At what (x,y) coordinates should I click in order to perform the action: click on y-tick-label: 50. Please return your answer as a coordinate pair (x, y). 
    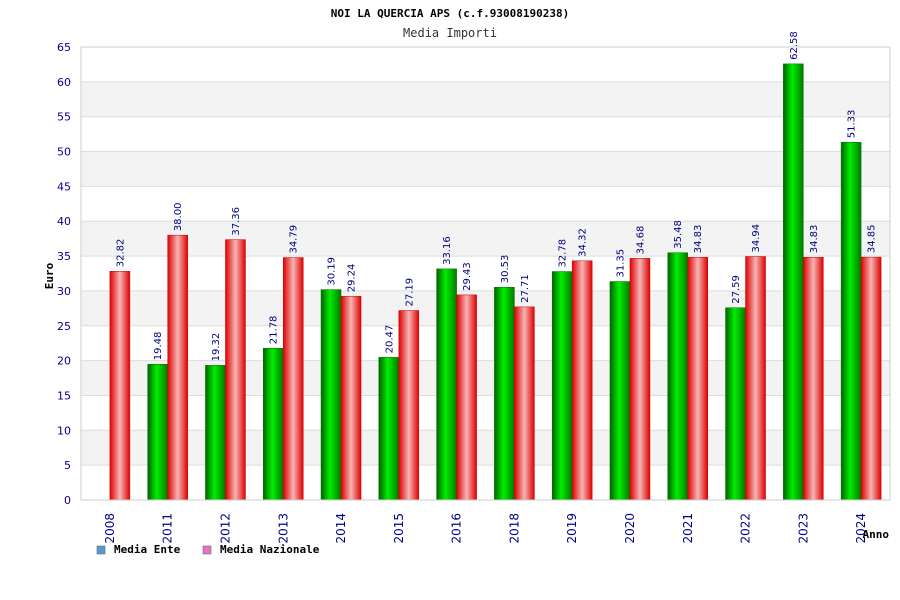
    Looking at the image, I should click on (64, 152).